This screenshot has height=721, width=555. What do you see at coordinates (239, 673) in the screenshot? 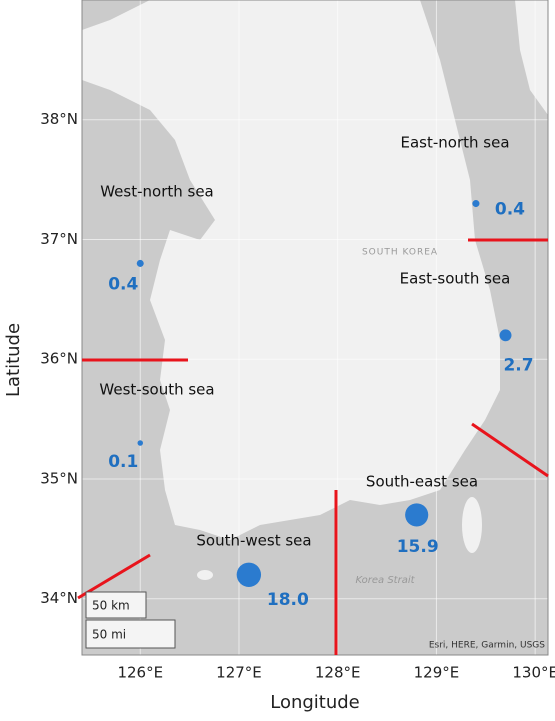
I see `x-tick-label: 127°E` at bounding box center [239, 673].